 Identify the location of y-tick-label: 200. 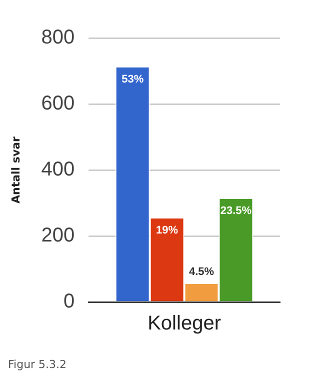
(58, 235).